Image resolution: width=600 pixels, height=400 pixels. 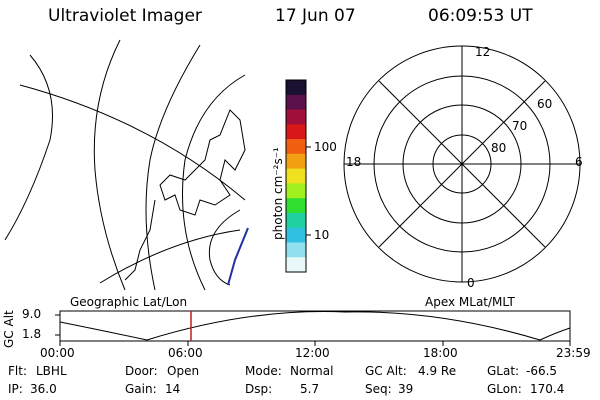 What do you see at coordinates (386, 371) in the screenshot?
I see `info-gcalt-label: GC Alt:` at bounding box center [386, 371].